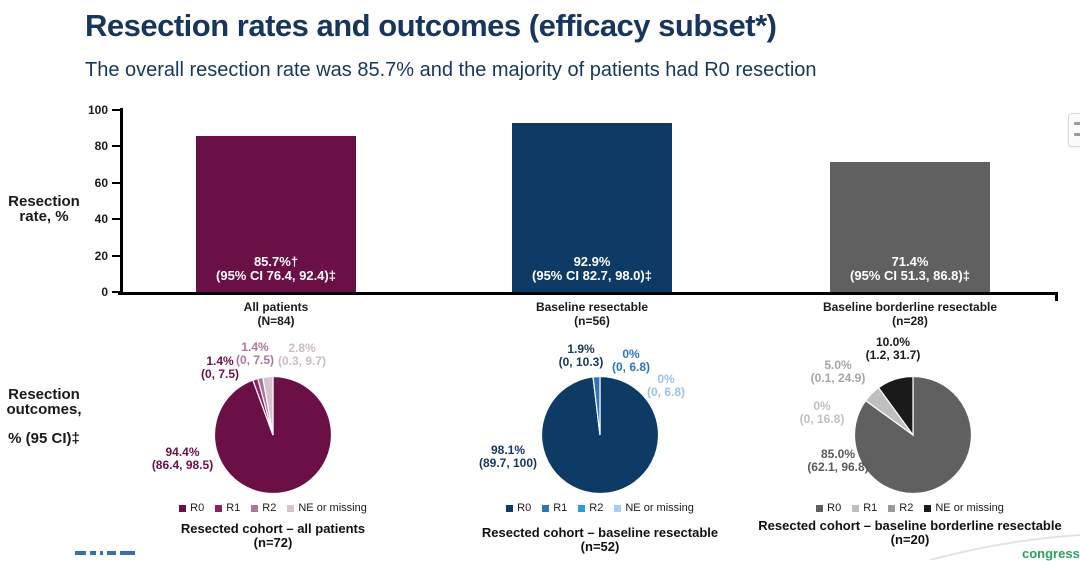 The width and height of the screenshot is (1080, 561). I want to click on pie2-r0-label: 98.1% (89.7, 100), so click(508, 456).